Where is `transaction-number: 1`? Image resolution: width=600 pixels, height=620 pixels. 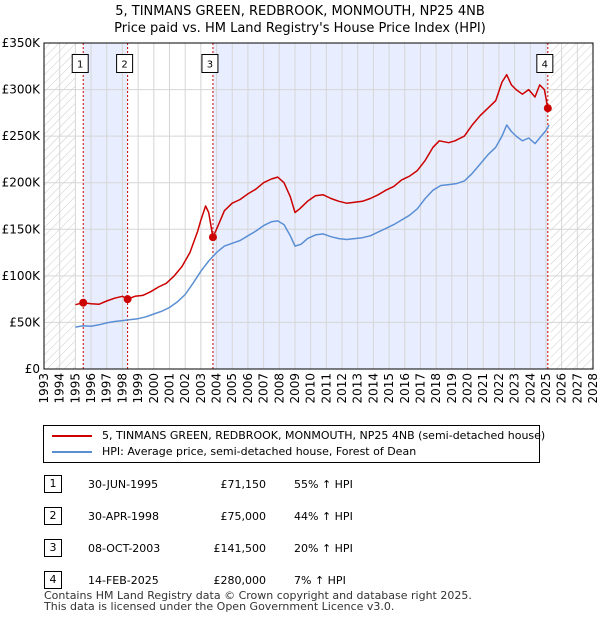 transaction-number: 1 is located at coordinates (53, 484).